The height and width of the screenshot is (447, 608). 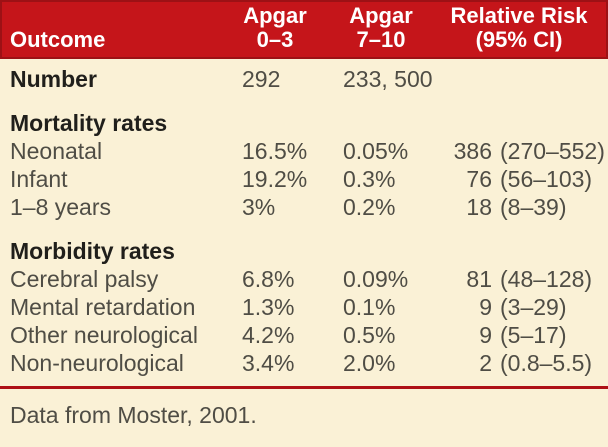 What do you see at coordinates (53, 79) in the screenshot?
I see `row-label: Number` at bounding box center [53, 79].